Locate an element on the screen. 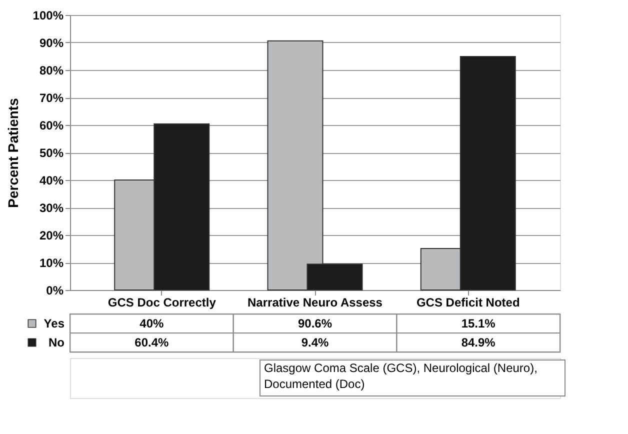  y-tick-label: 60% is located at coordinates (51, 125).